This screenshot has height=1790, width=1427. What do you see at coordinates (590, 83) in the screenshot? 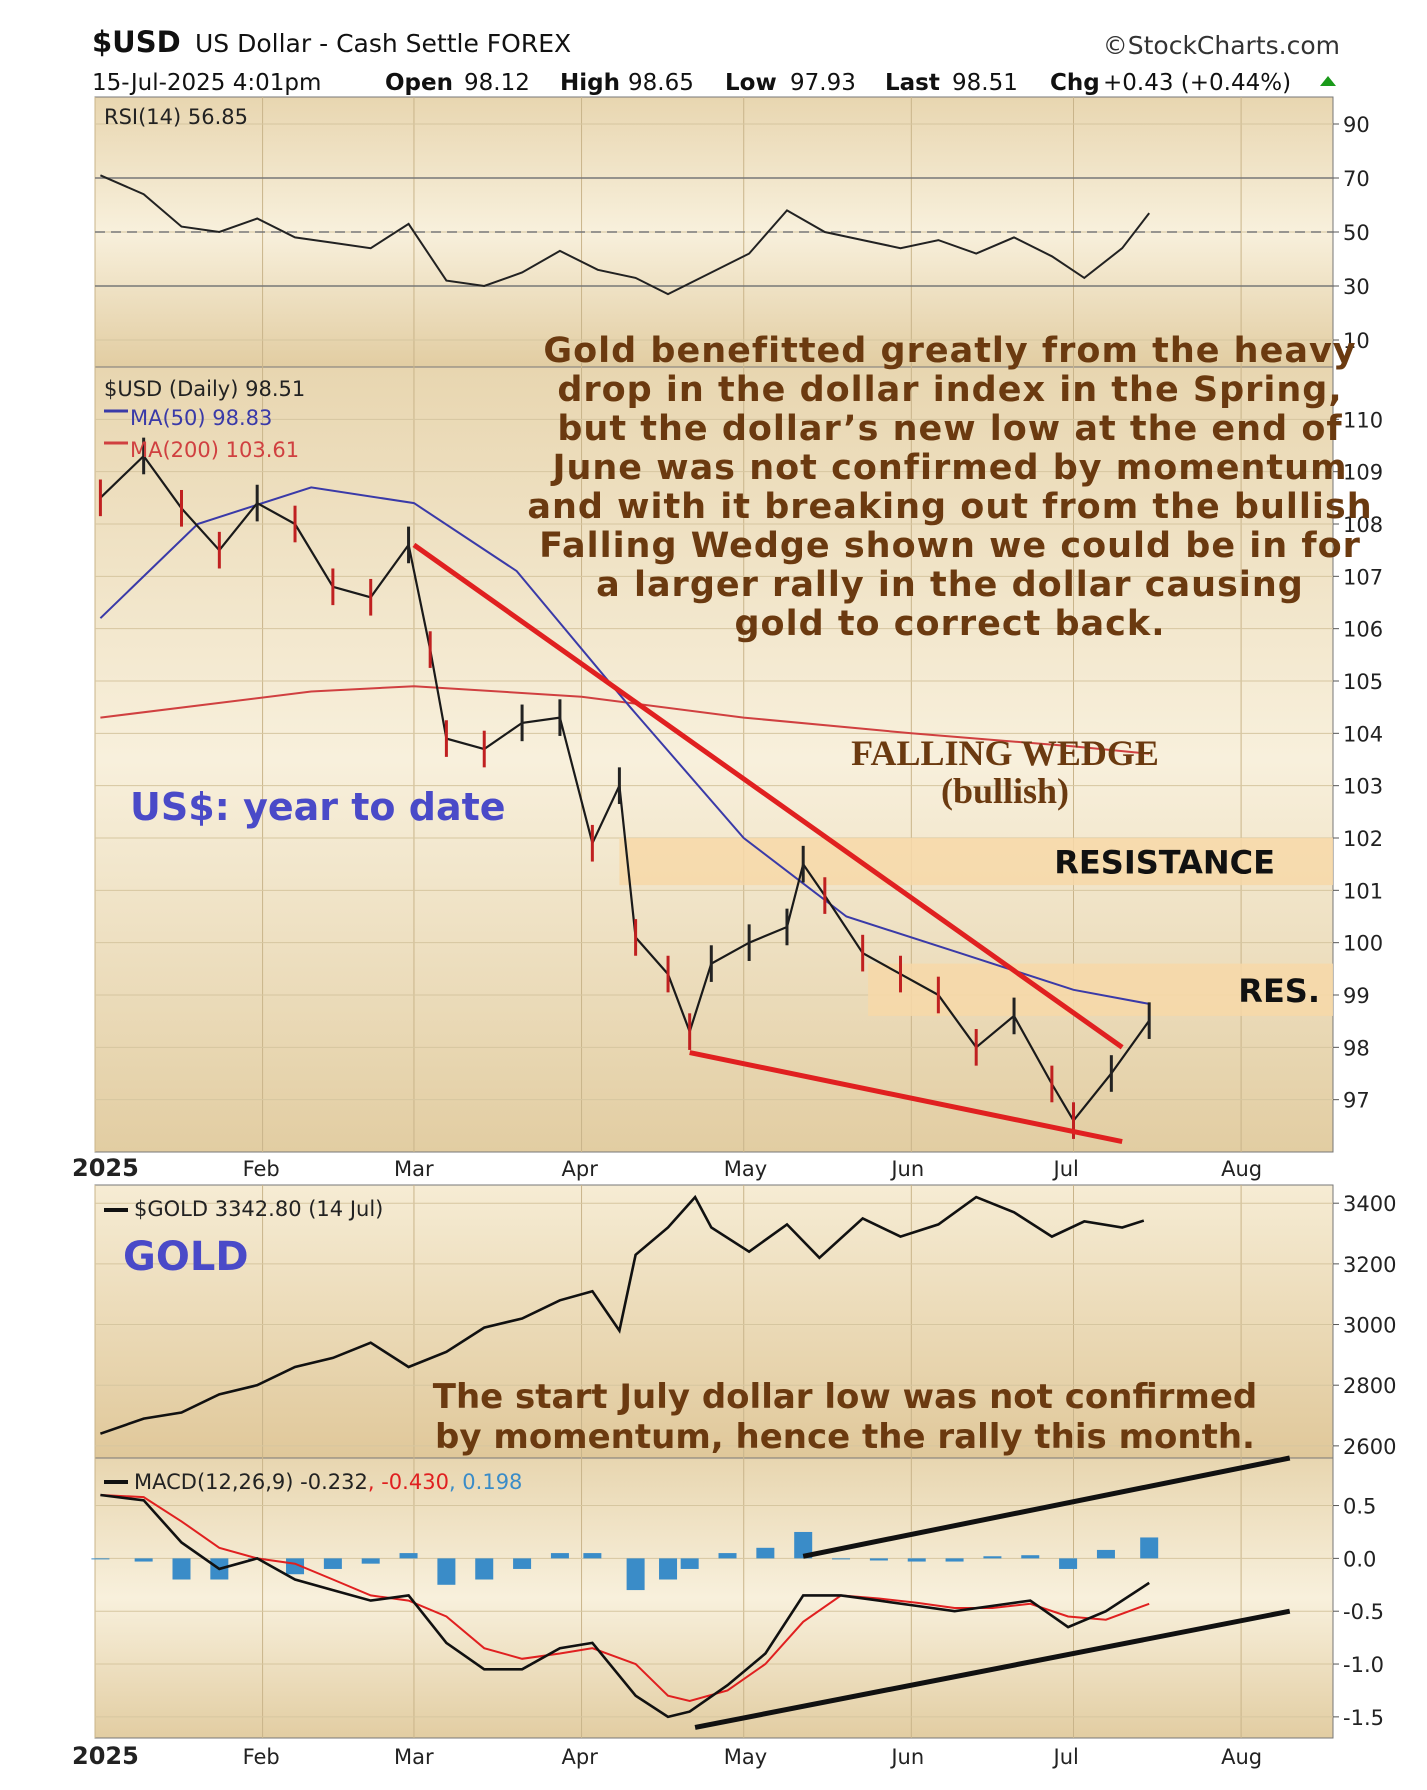
I see `header-high-label: High` at bounding box center [590, 83].